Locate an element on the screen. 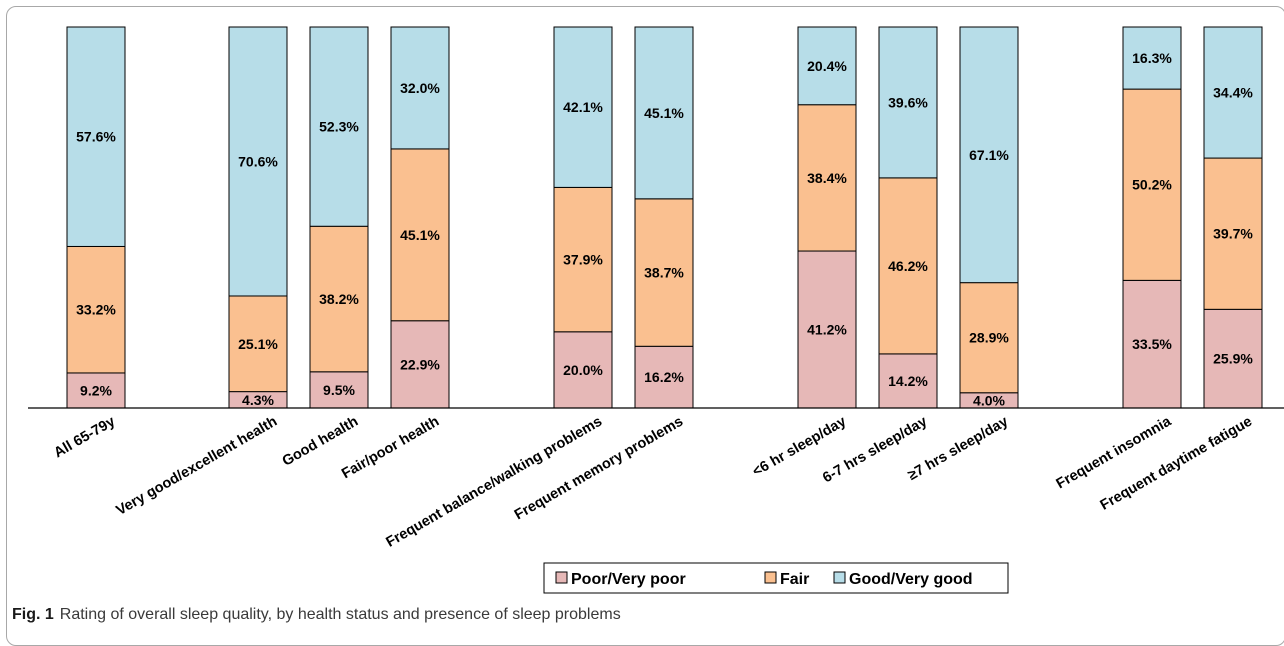  data-label: 25.1% is located at coordinates (258, 344).